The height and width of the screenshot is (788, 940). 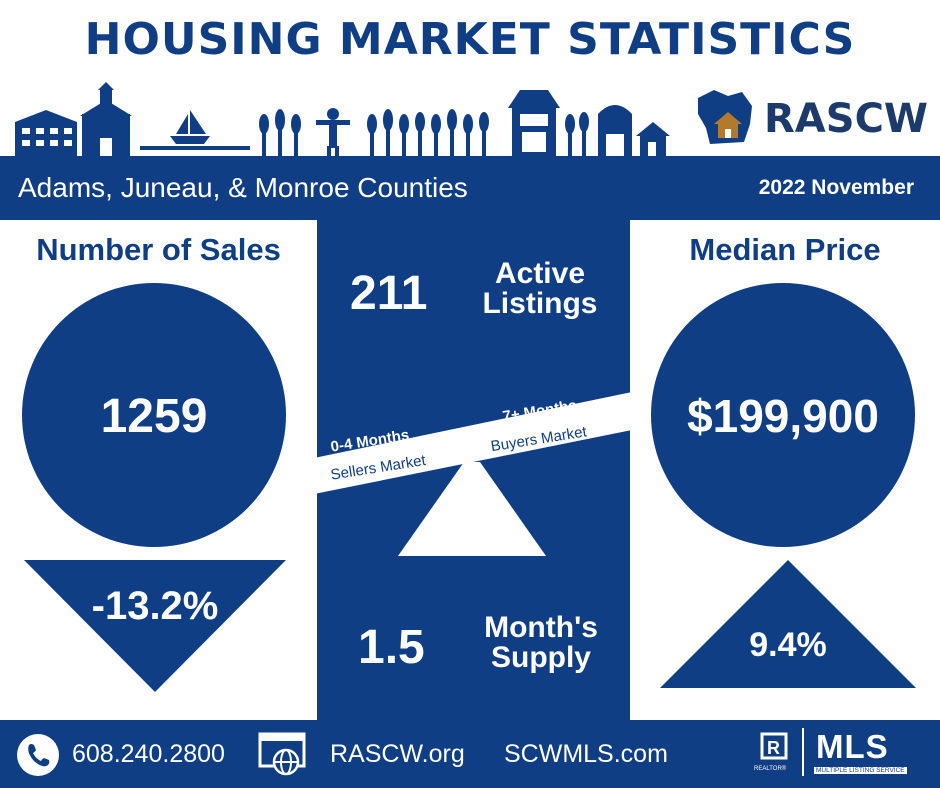 I want to click on realtor-caption: REALTOR®, so click(x=770, y=769).